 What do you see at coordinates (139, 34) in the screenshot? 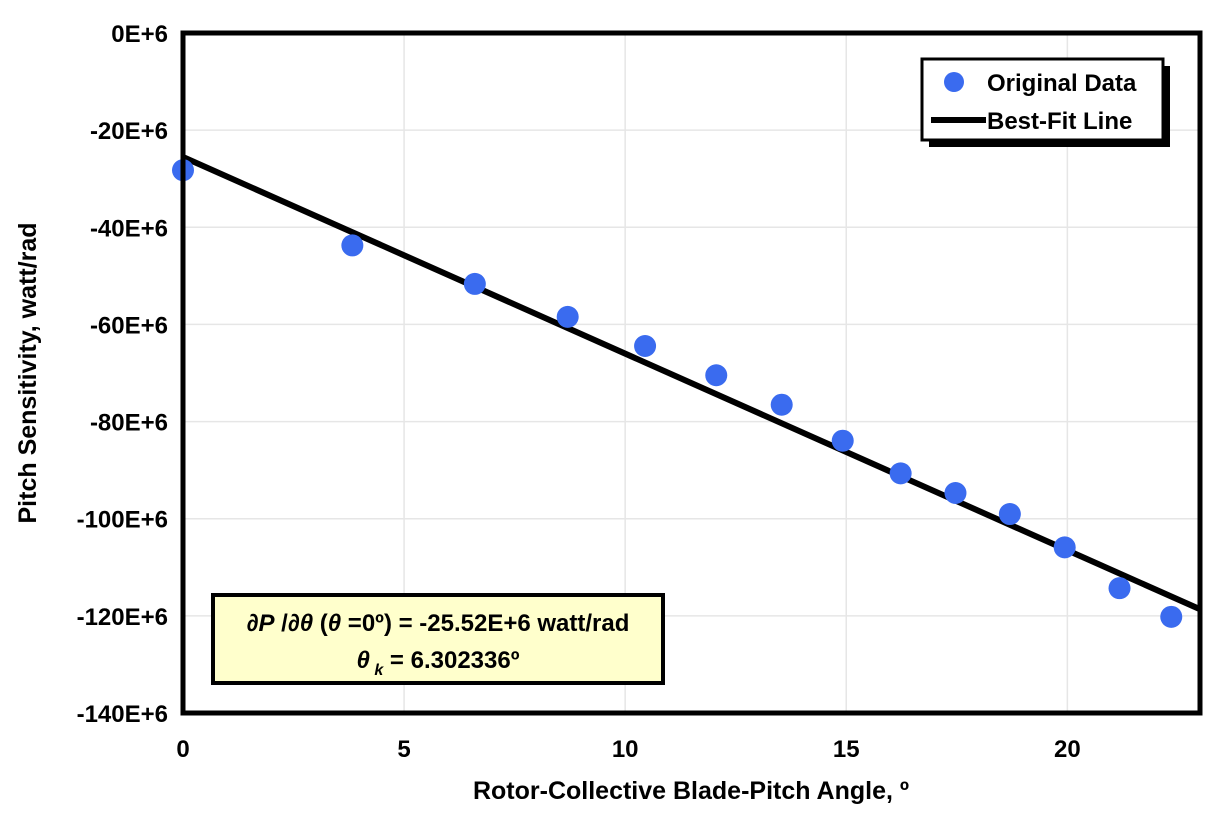
I see `y-tick-label: 0E+6` at bounding box center [139, 34].